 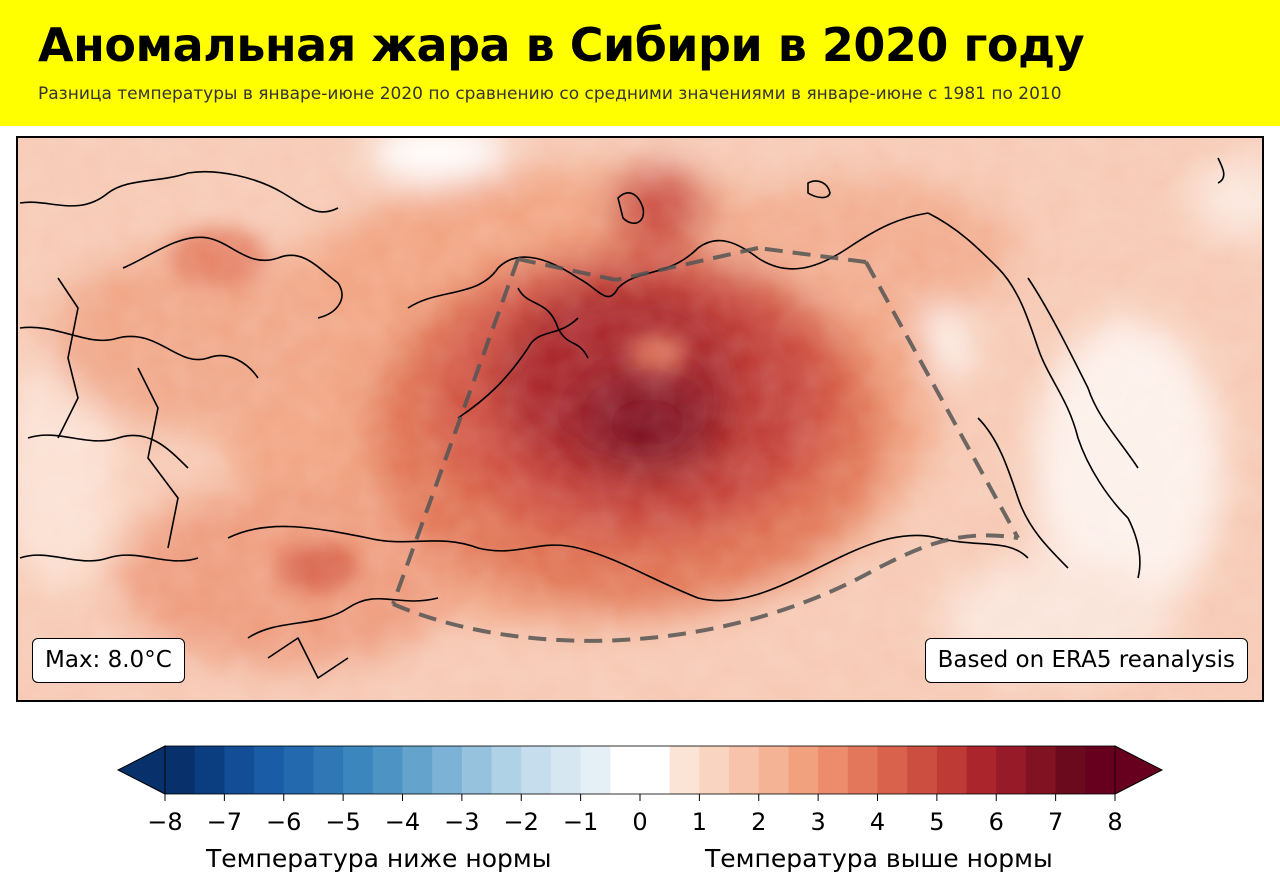 I want to click on colorbar-tick-label: −1, so click(x=580, y=822).